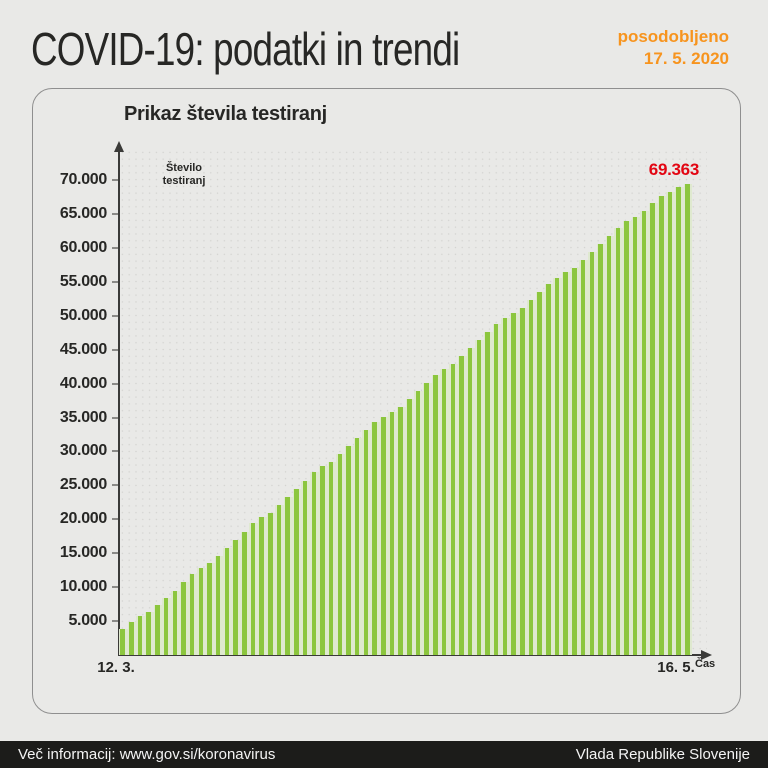 This screenshot has height=768, width=768. I want to click on y-tick-label: 10.000, so click(83, 587).